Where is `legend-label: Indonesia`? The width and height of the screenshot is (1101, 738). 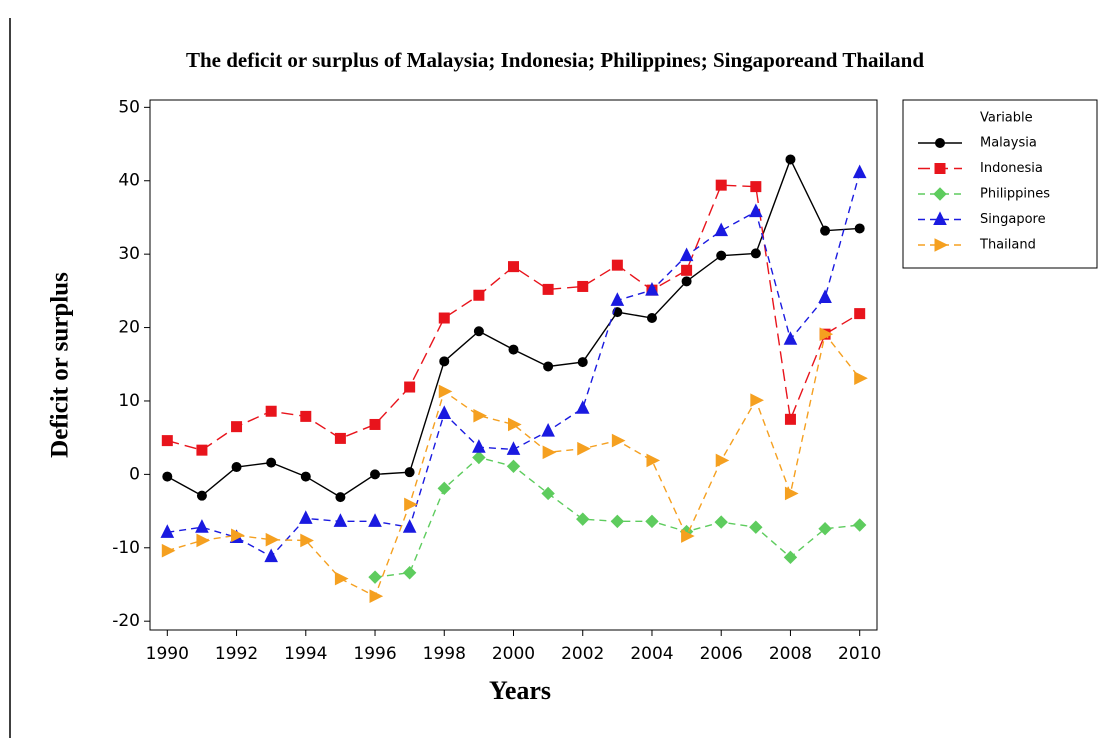 legend-label: Indonesia is located at coordinates (1011, 168).